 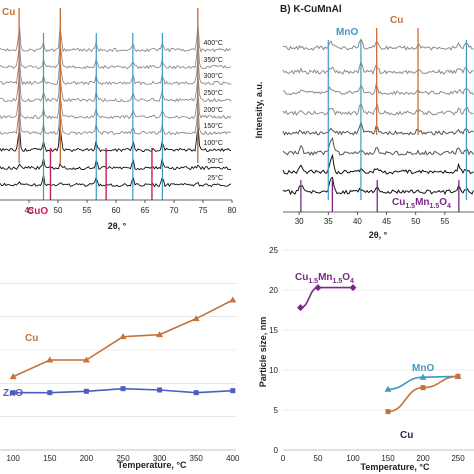 I want to click on panel-d-x-tick-label: 100, so click(x=353, y=458).